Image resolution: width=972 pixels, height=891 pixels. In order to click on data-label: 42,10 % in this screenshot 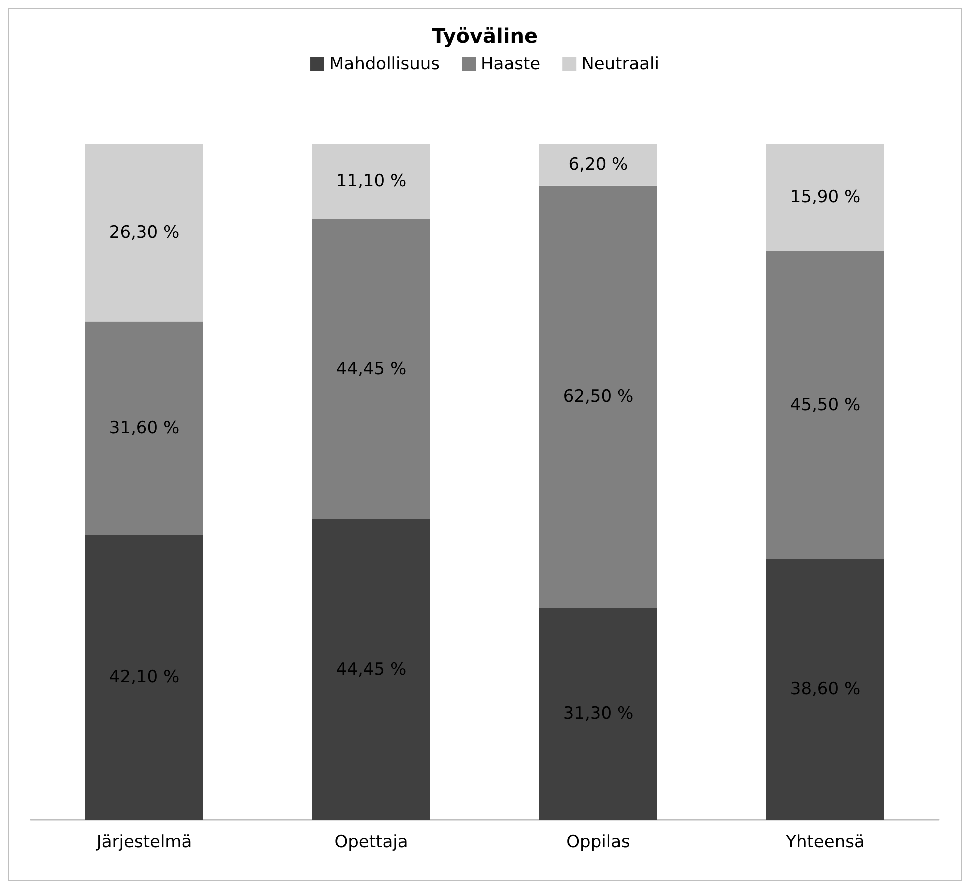, I will do `click(144, 678)`.